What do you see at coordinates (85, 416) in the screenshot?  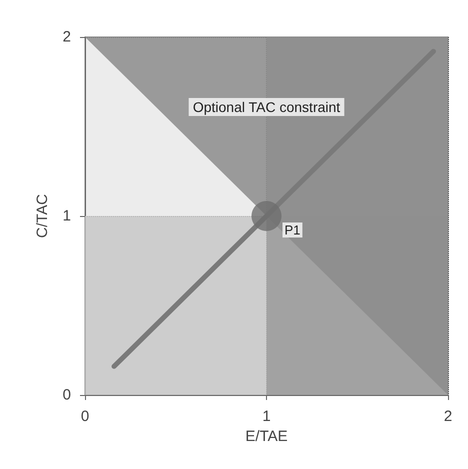 I see `x-tick-label: 0` at bounding box center [85, 416].